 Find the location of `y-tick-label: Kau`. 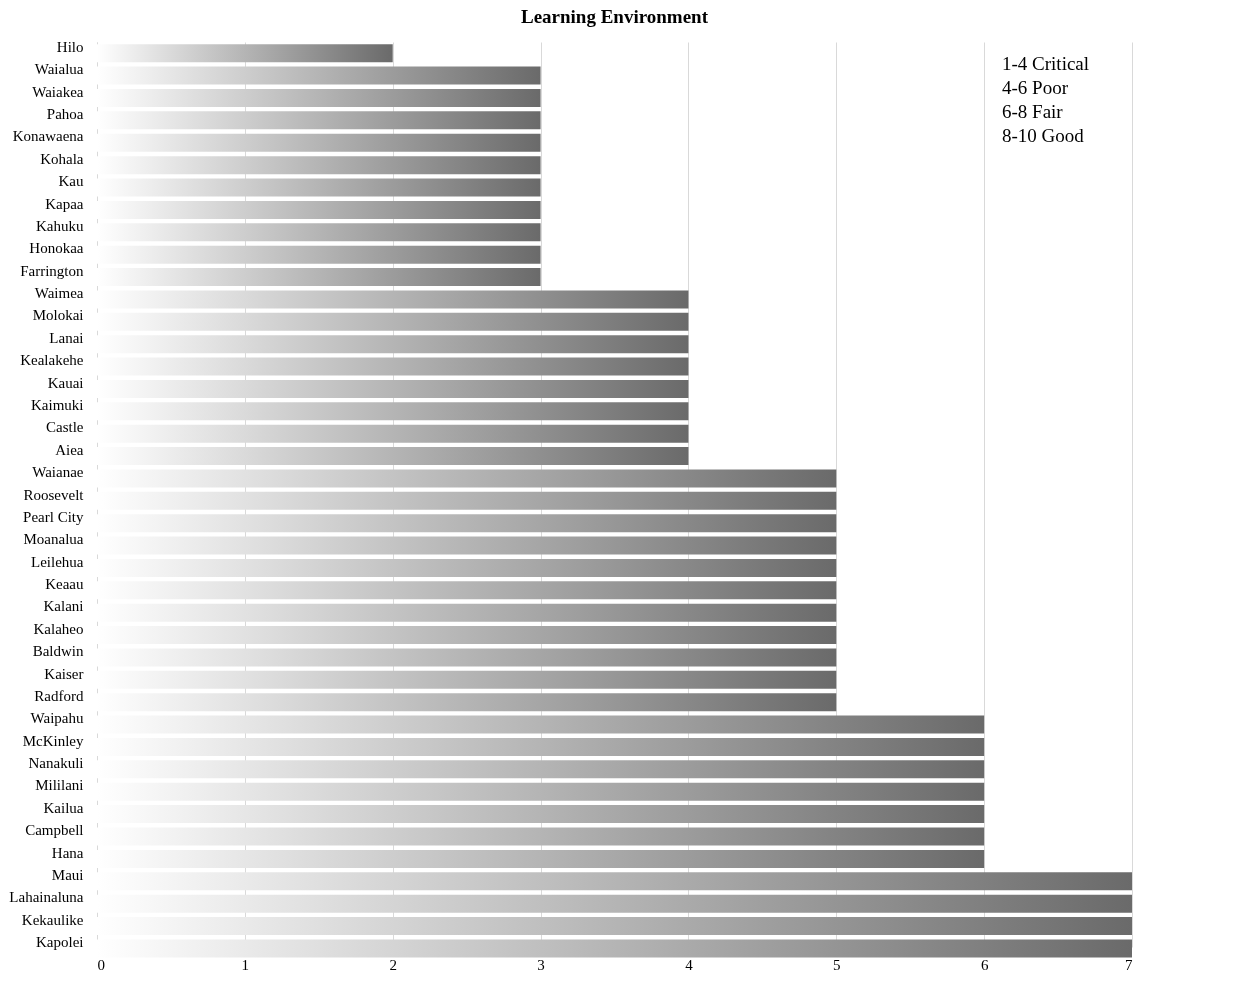

y-tick-label: Kau is located at coordinates (71, 181).